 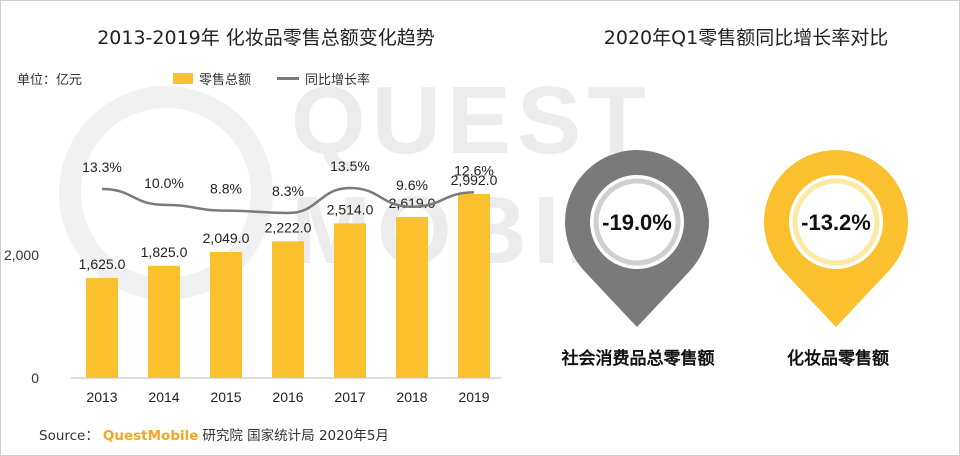 What do you see at coordinates (271, 78) in the screenshot?
I see `legend: 零售总额 同比增长率` at bounding box center [271, 78].